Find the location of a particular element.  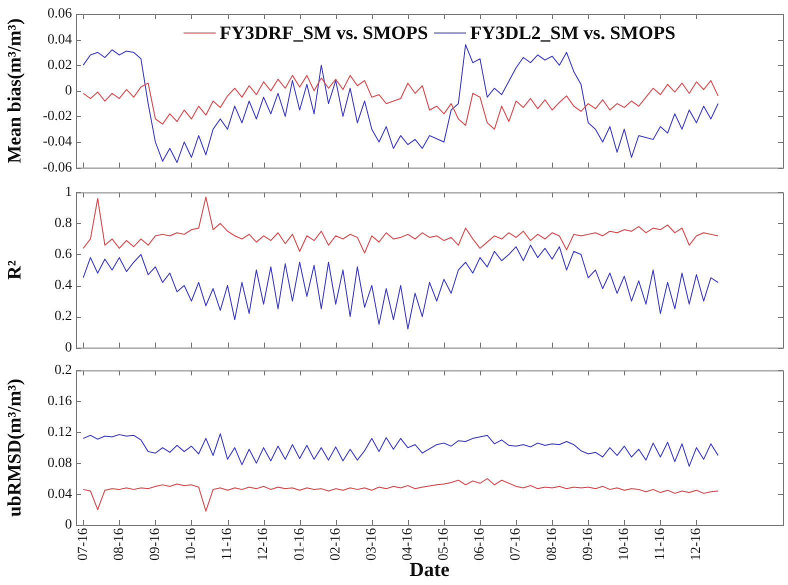

x-tick-label: 04-16 is located at coordinates (408, 544).